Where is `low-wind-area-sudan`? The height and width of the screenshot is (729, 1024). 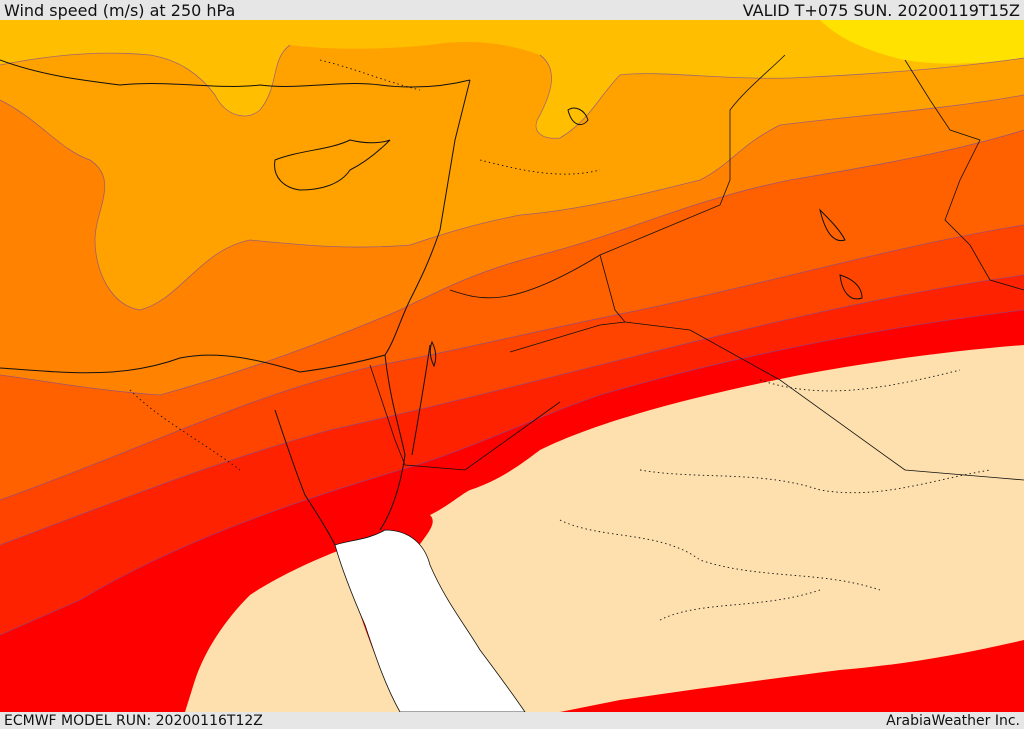 low-wind-area-sudan is located at coordinates (292, 631).